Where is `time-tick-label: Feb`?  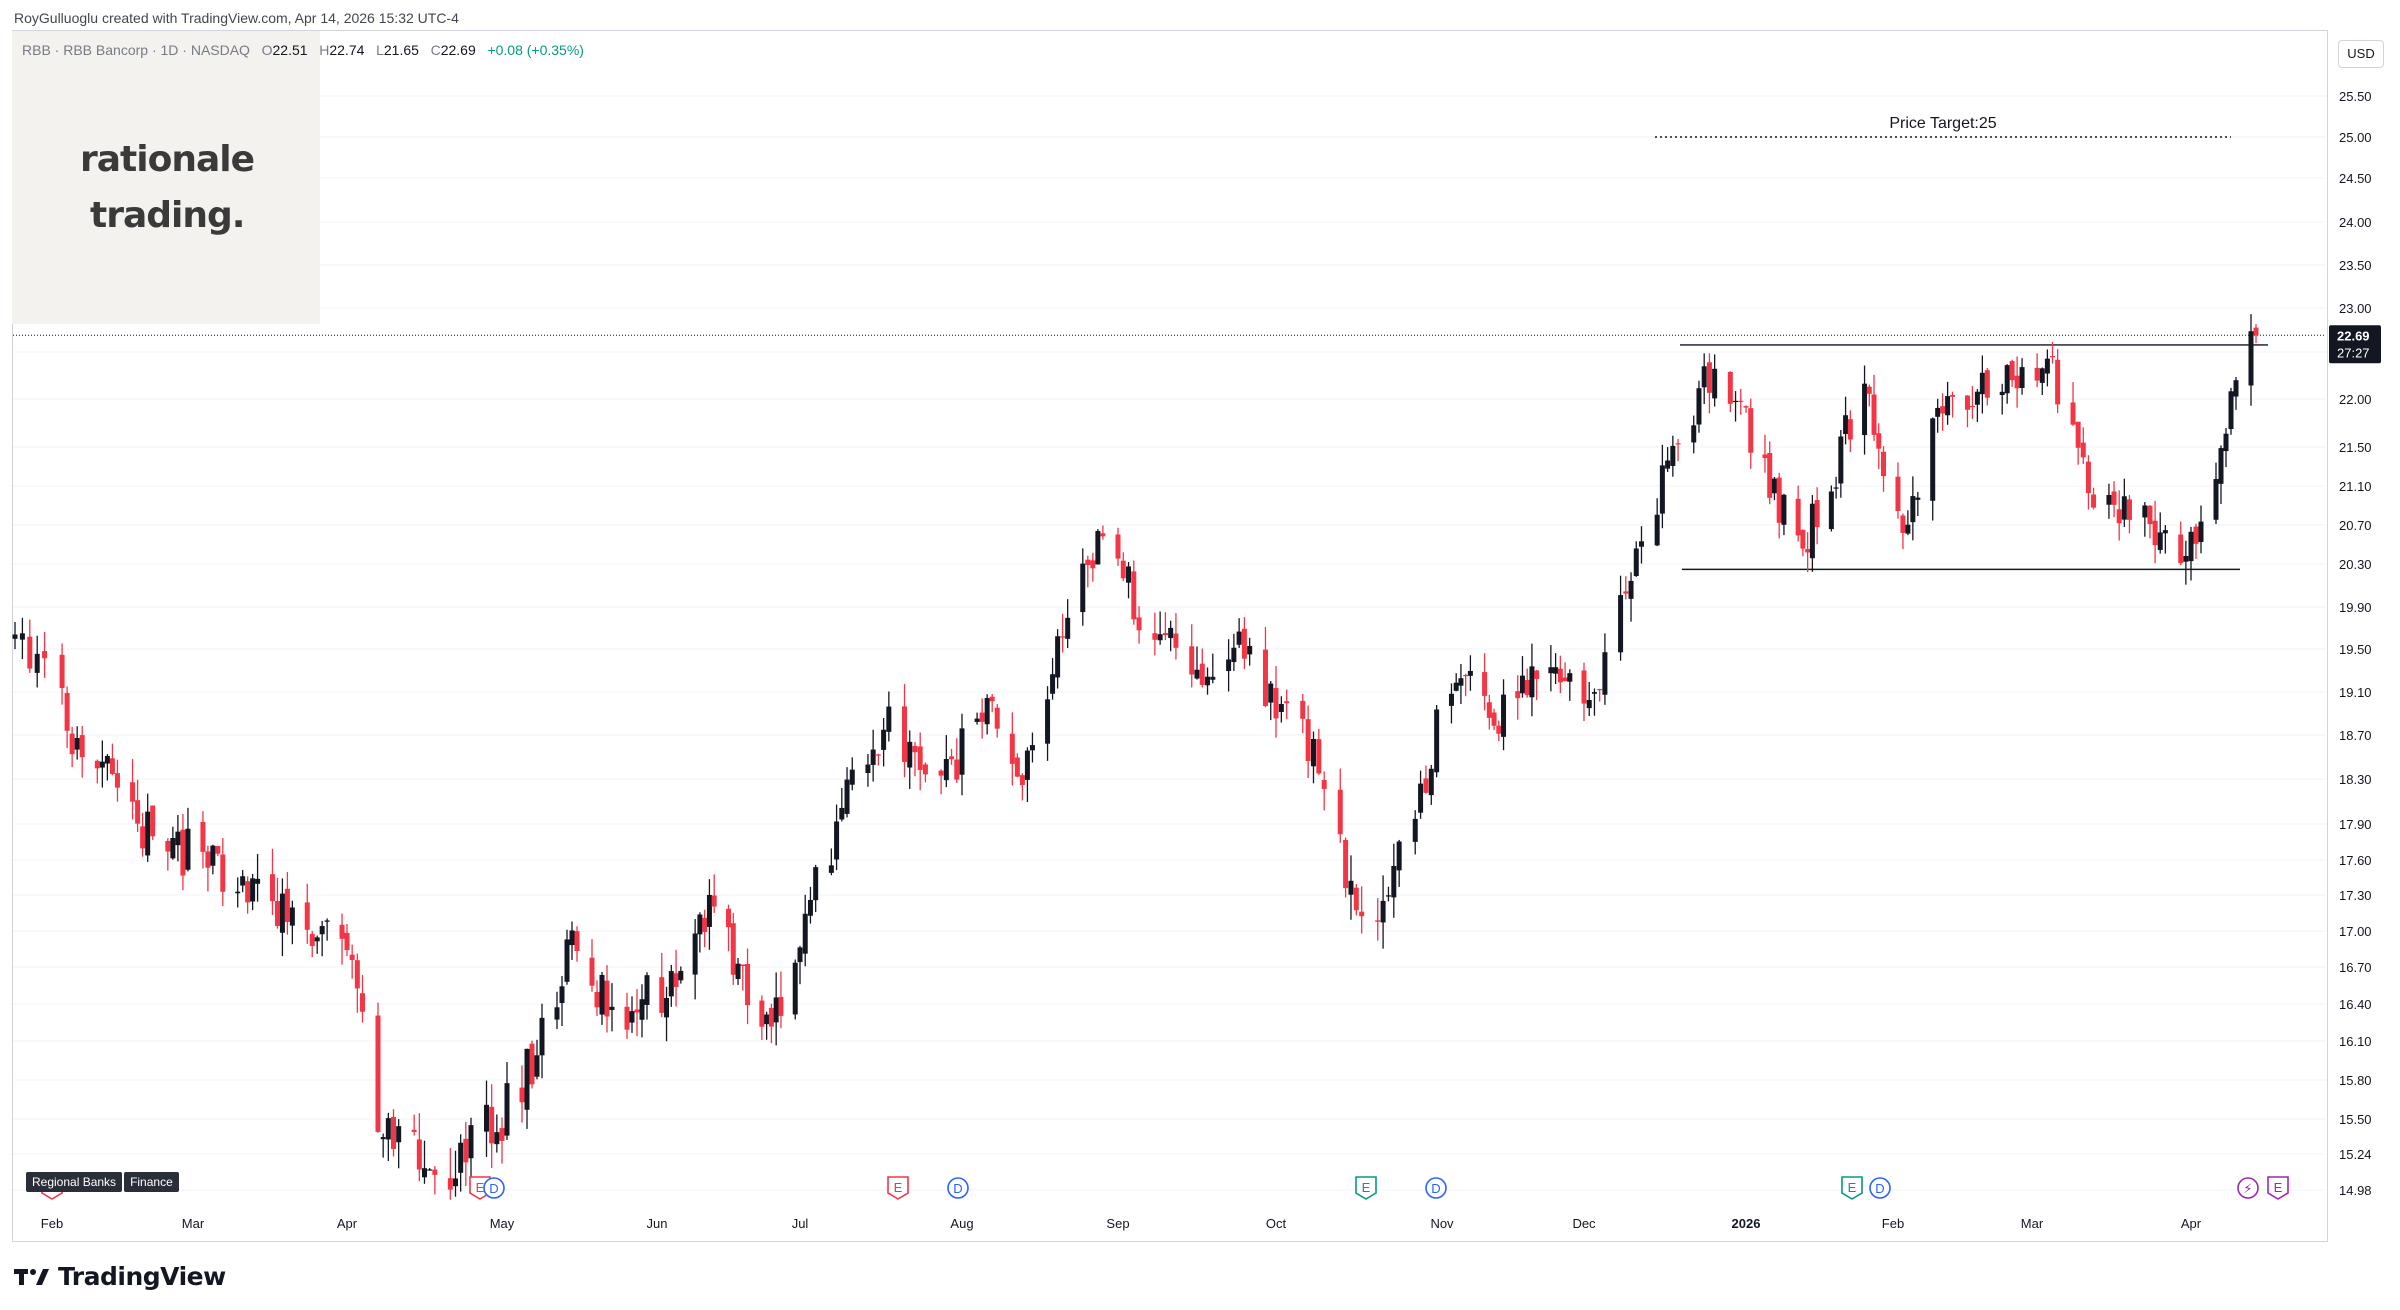 time-tick-label: Feb is located at coordinates (52, 1223).